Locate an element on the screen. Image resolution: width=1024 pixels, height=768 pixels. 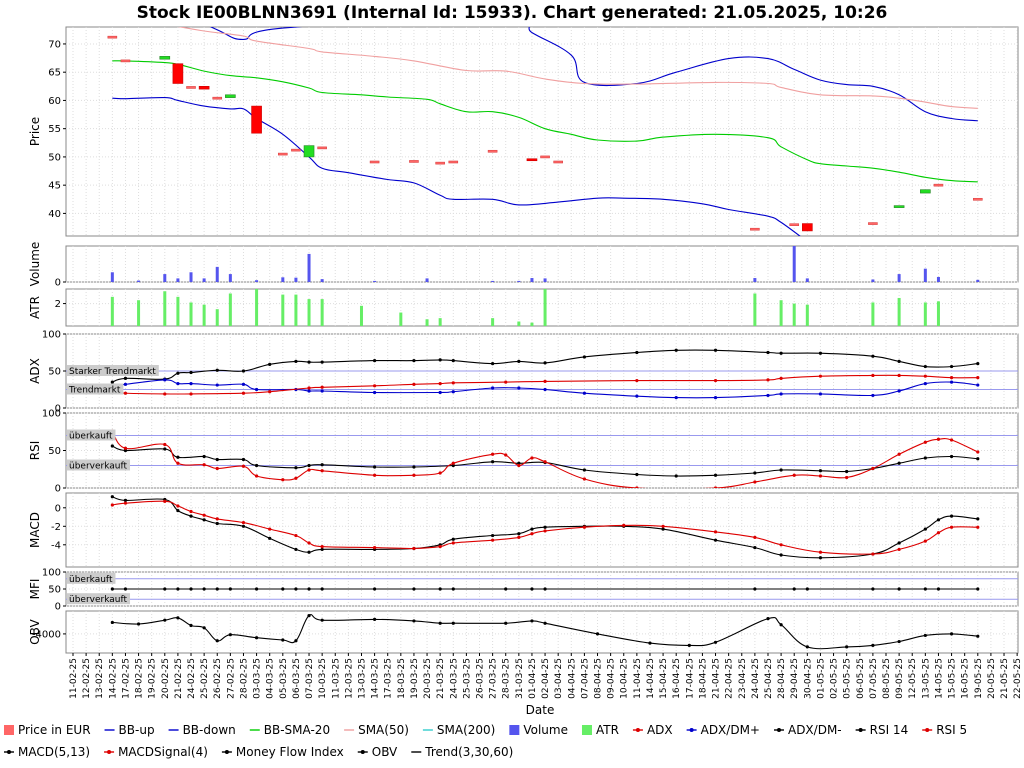
y-tick-label: 100 is located at coordinates (51, 573).